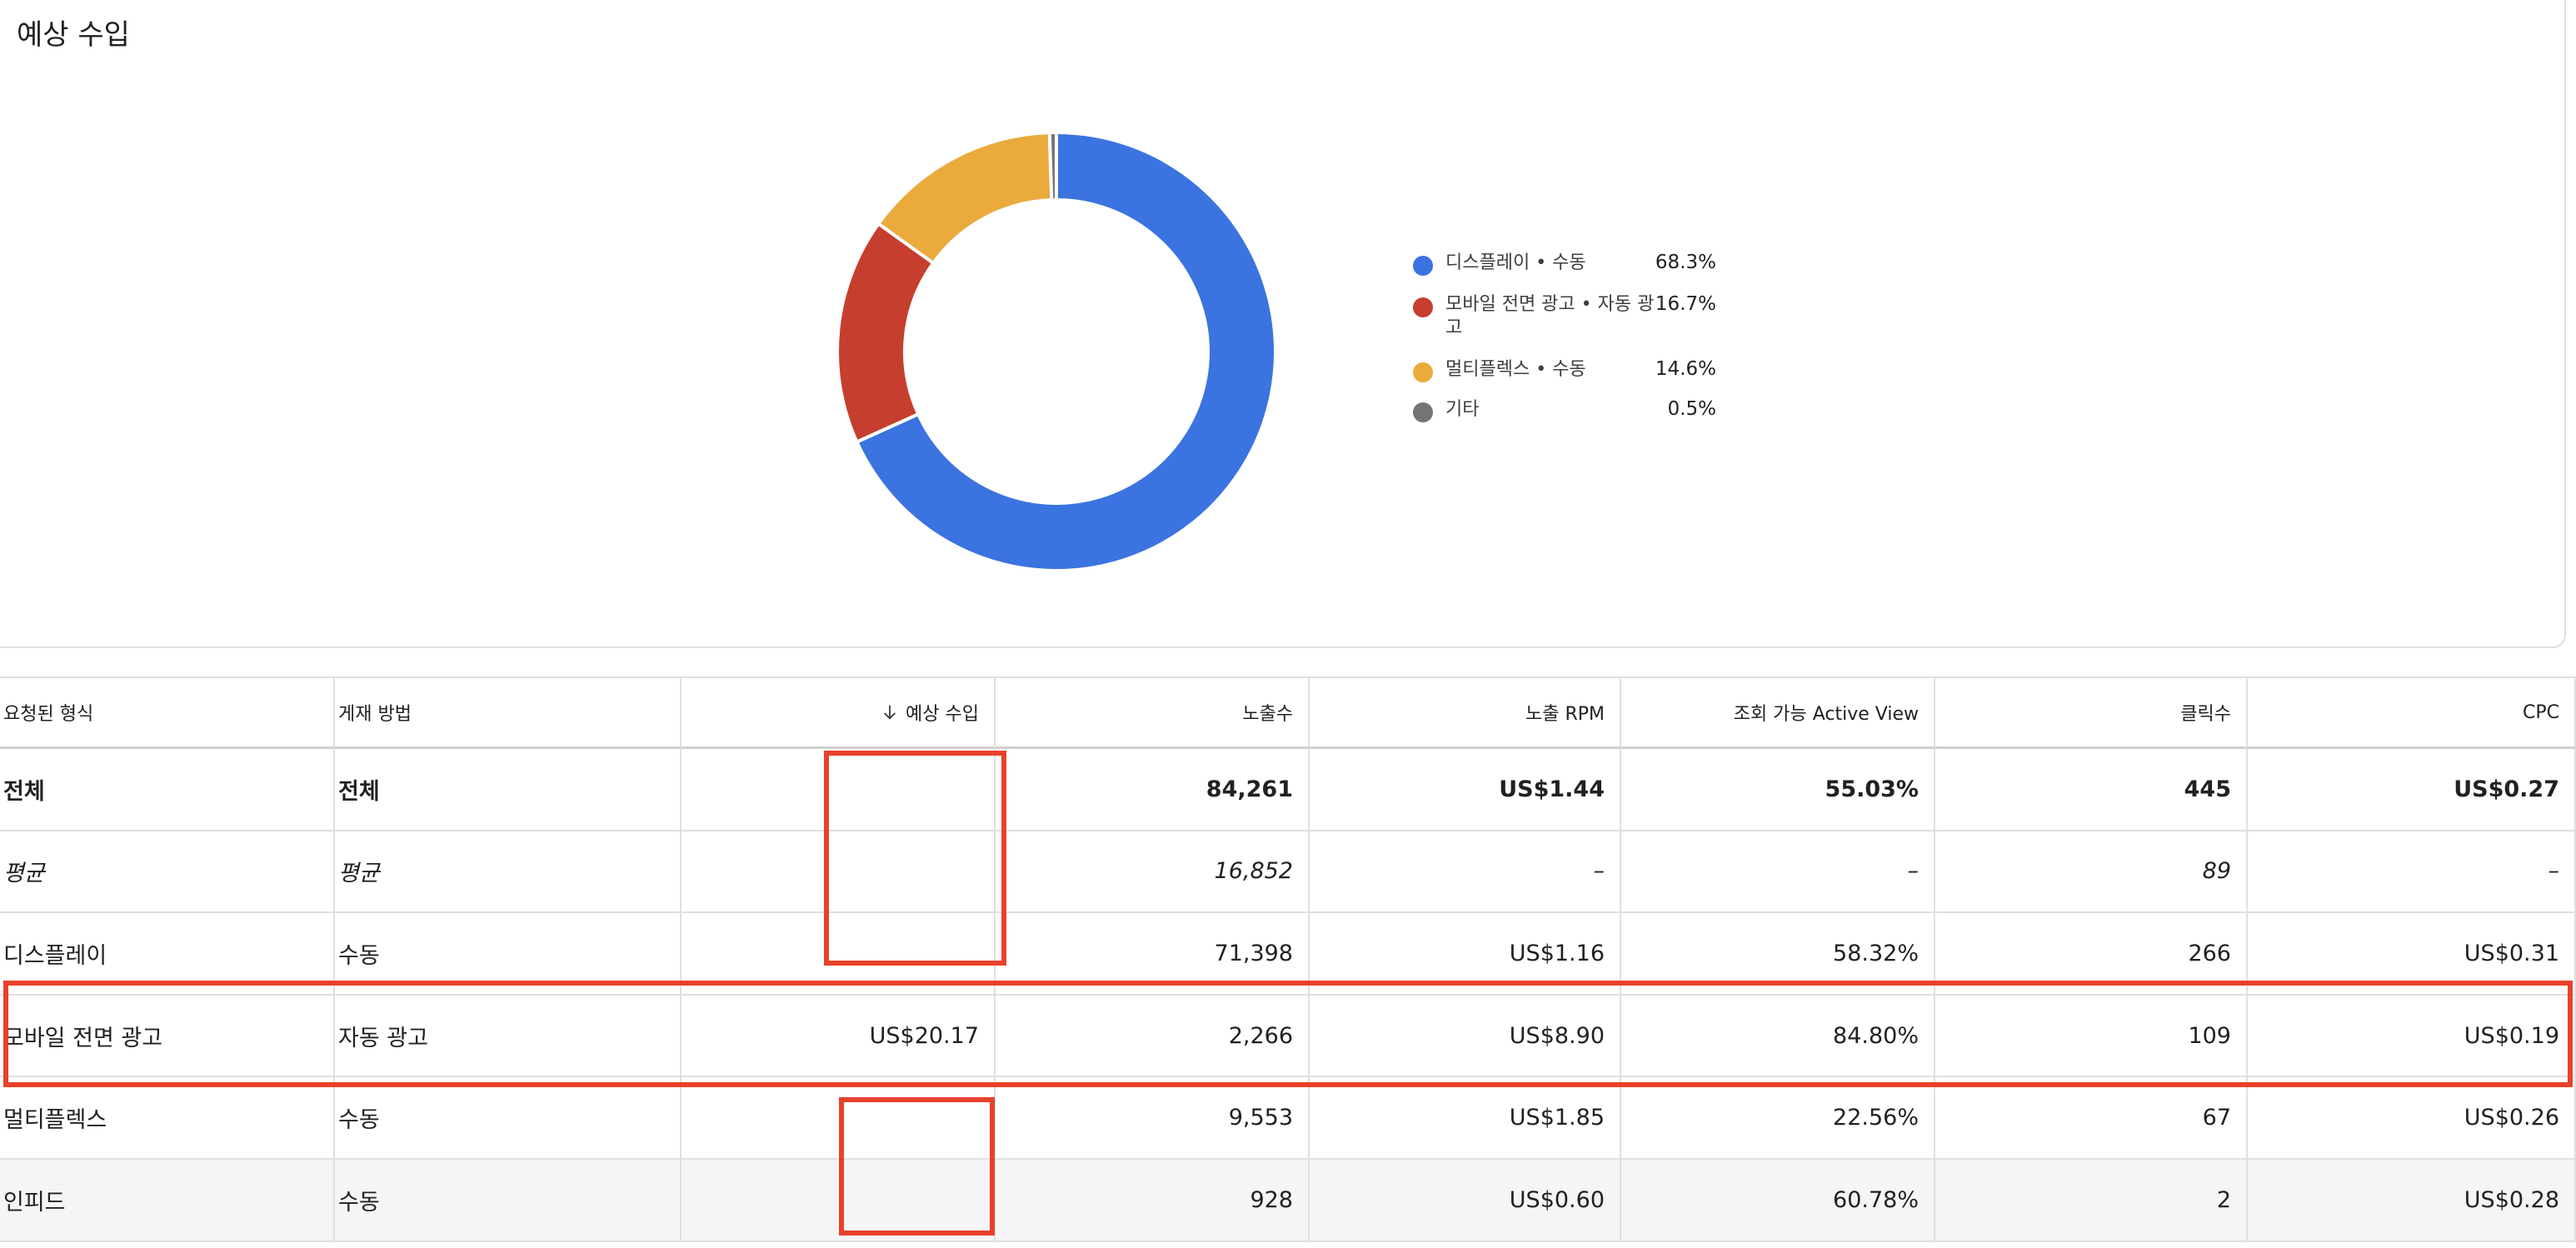 This screenshot has height=1248, width=2576. Describe the element at coordinates (1465, 1118) in the screenshot. I see `table-cell: US$1.85` at that location.